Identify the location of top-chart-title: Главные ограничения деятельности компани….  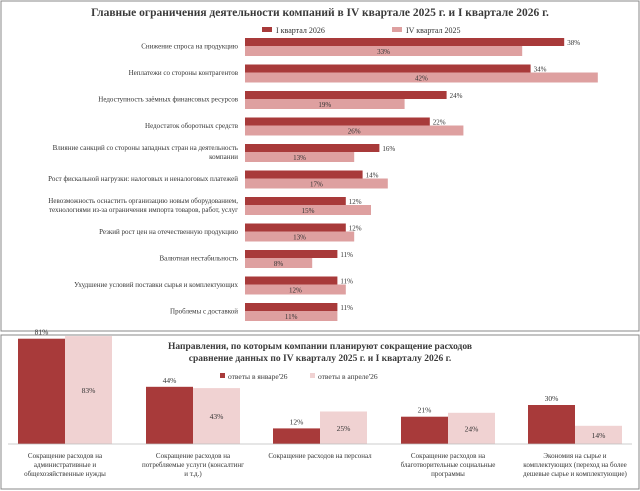
(320, 13).